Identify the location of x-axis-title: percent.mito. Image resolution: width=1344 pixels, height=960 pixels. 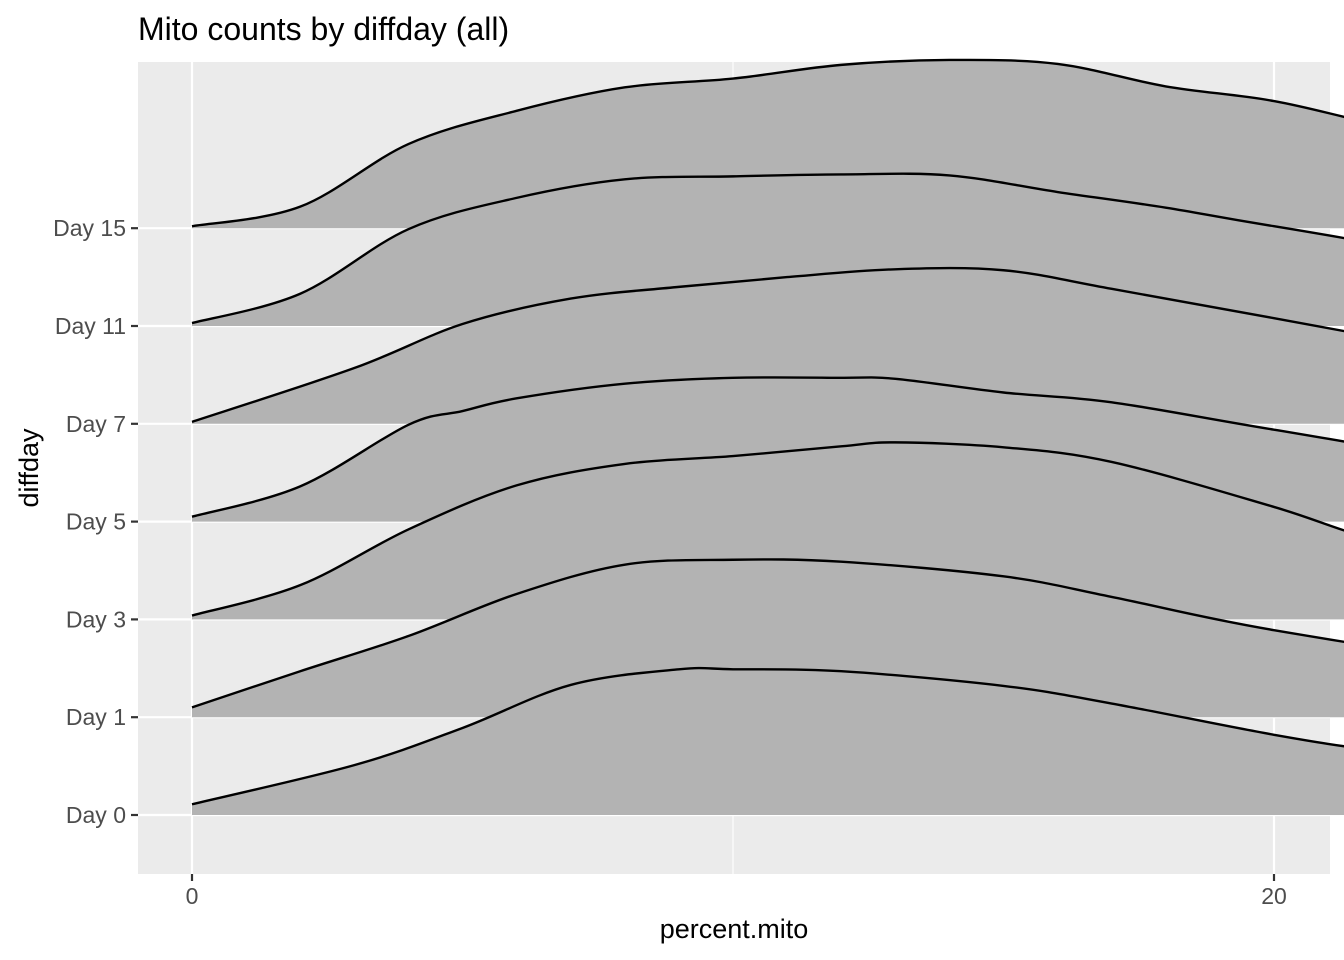
(734, 929).